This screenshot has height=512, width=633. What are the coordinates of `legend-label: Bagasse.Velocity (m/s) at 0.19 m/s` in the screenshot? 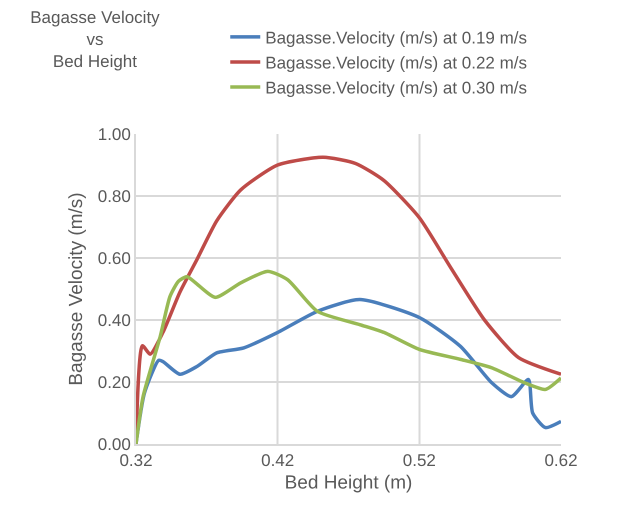 It's located at (396, 38).